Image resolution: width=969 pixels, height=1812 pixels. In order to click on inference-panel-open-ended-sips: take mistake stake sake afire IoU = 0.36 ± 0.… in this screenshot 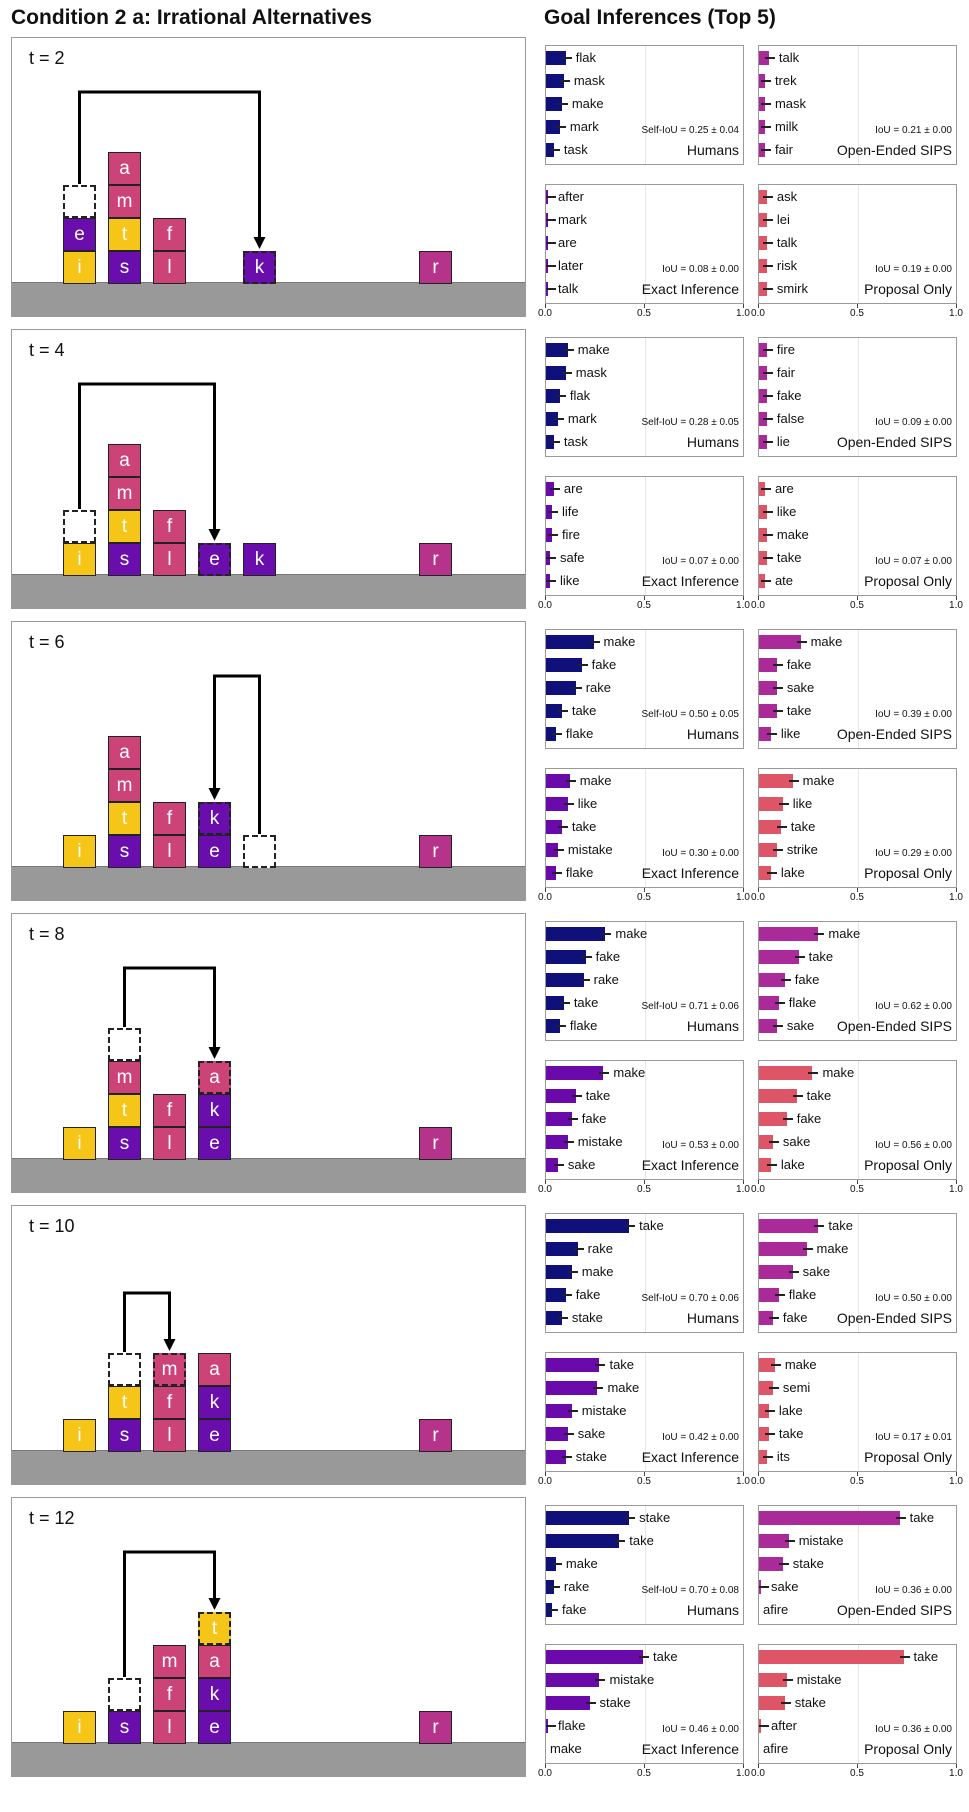, I will do `click(857, 1565)`.